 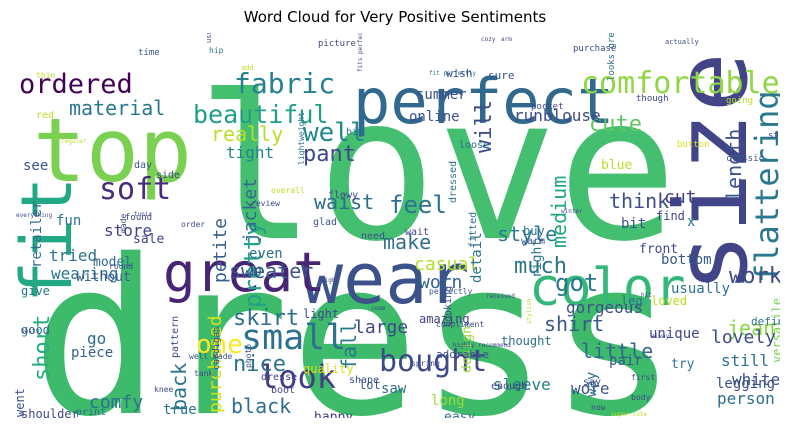 What do you see at coordinates (658, 249) in the screenshot?
I see `word-front: front` at bounding box center [658, 249].